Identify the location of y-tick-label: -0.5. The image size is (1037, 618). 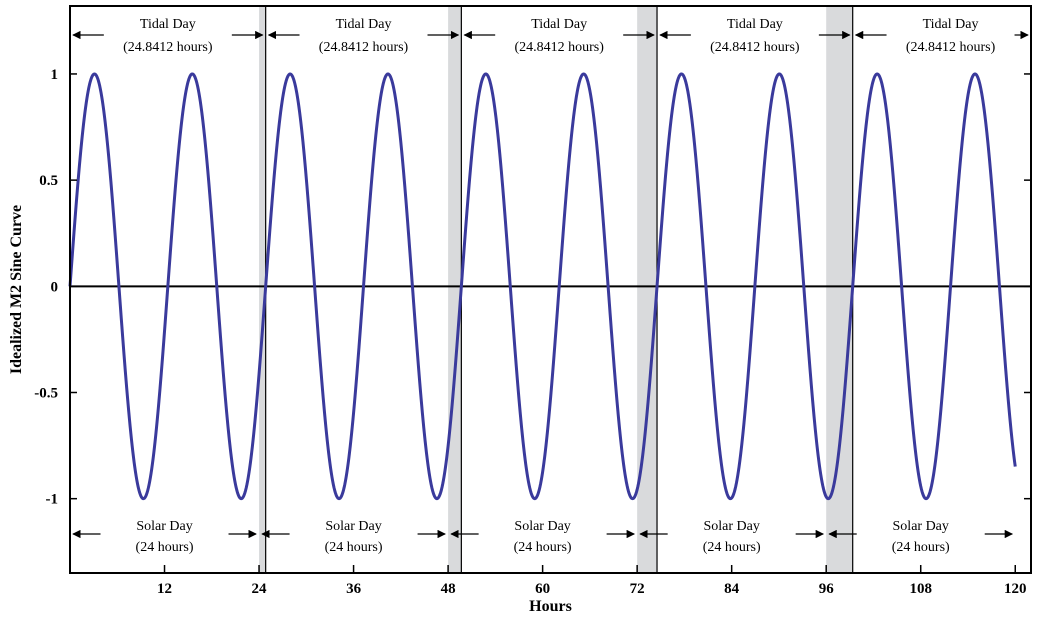
(46, 393).